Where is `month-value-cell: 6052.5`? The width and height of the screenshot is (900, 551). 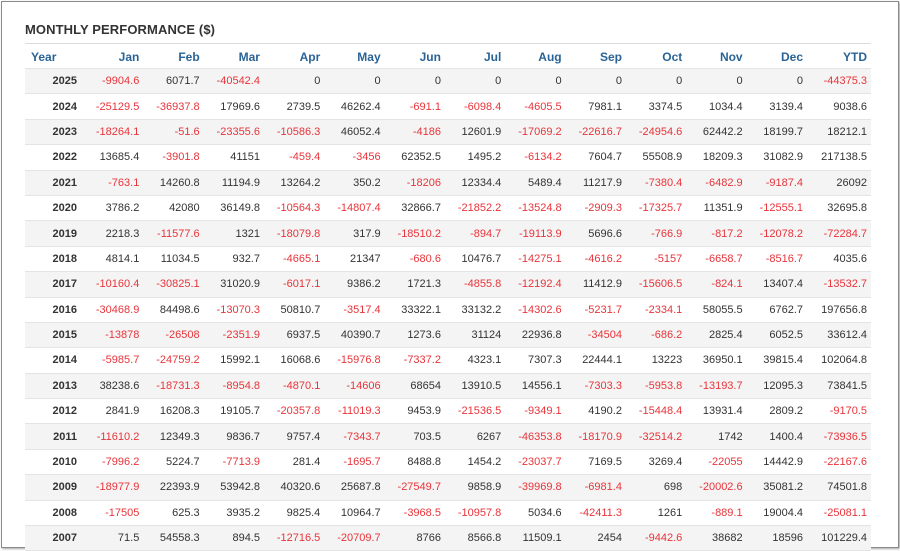 month-value-cell: 6052.5 is located at coordinates (776, 334).